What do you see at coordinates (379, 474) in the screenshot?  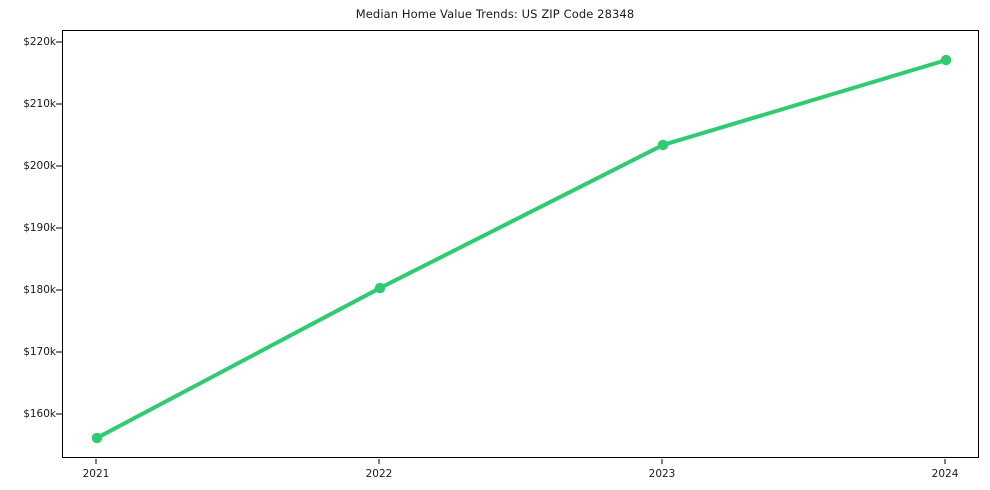 I see `x-axis-tick-label: 2022` at bounding box center [379, 474].